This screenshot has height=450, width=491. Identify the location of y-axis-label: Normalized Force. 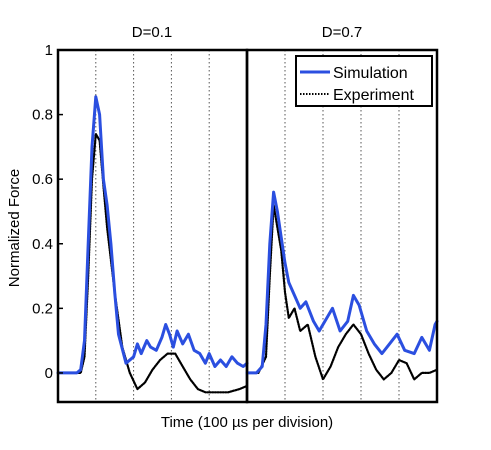
(14, 228).